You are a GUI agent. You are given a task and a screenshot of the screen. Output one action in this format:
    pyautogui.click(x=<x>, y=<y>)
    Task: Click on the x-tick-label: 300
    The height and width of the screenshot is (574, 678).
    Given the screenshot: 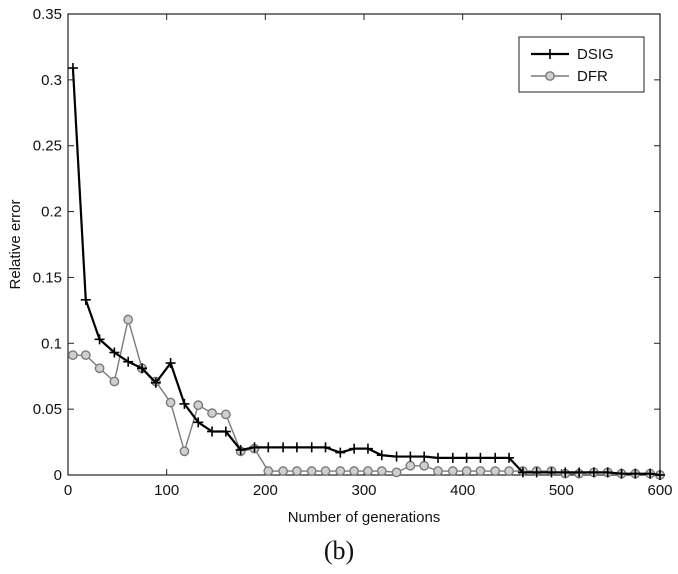 What is the action you would take?
    pyautogui.click(x=363, y=490)
    